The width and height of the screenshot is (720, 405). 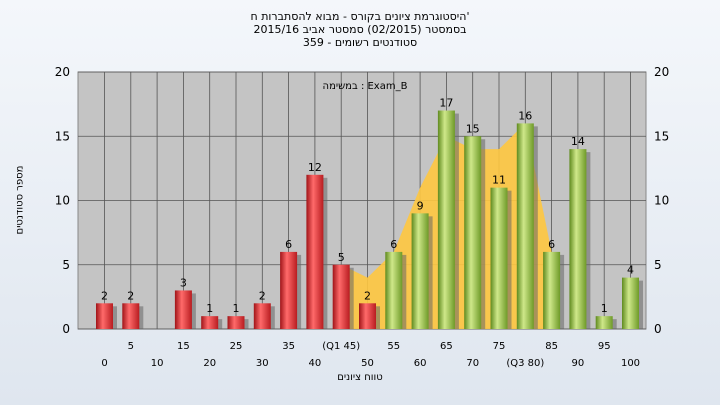 I want to click on x-tick-label: 100, so click(x=630, y=363).